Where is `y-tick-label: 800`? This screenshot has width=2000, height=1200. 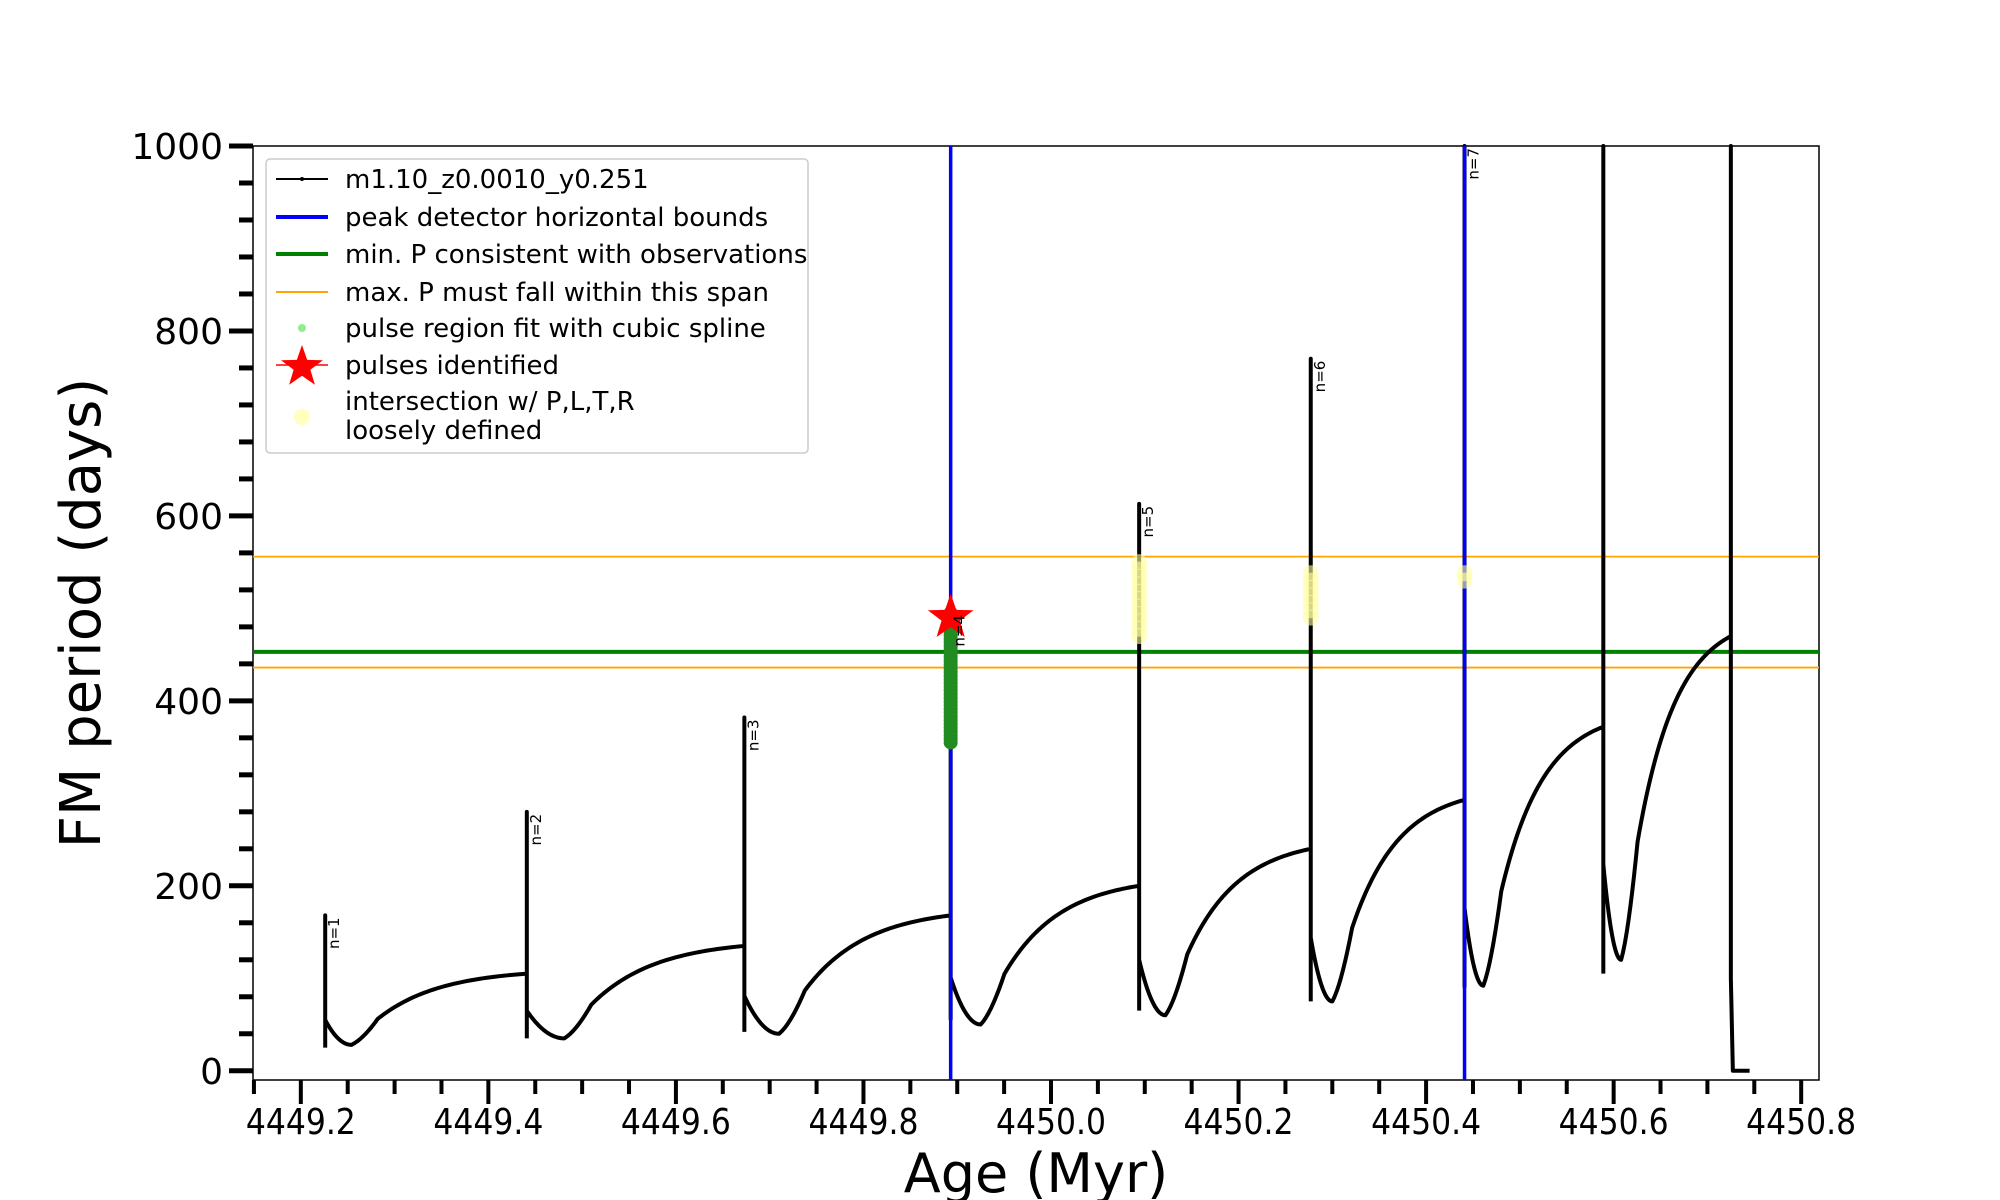
y-tick-label: 800 is located at coordinates (188, 332).